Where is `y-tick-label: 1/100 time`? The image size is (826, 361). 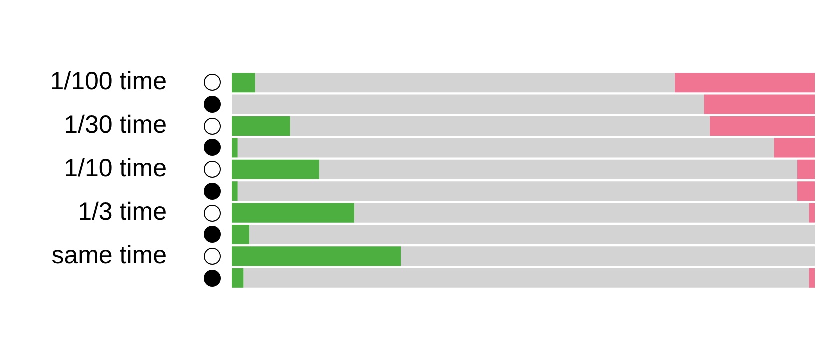 y-tick-label: 1/100 time is located at coordinates (108, 82).